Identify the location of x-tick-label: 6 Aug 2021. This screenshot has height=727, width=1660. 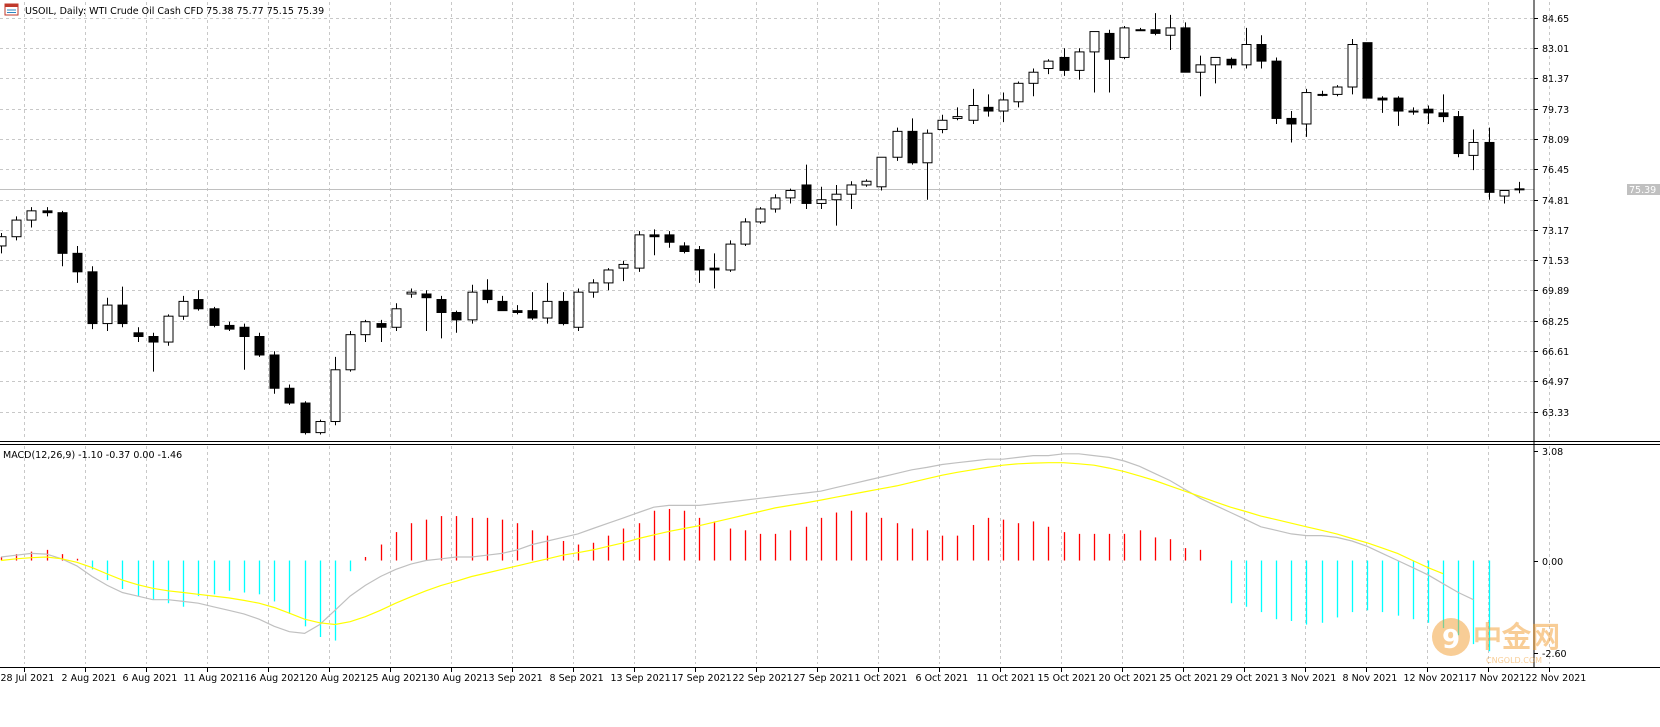
(150, 678).